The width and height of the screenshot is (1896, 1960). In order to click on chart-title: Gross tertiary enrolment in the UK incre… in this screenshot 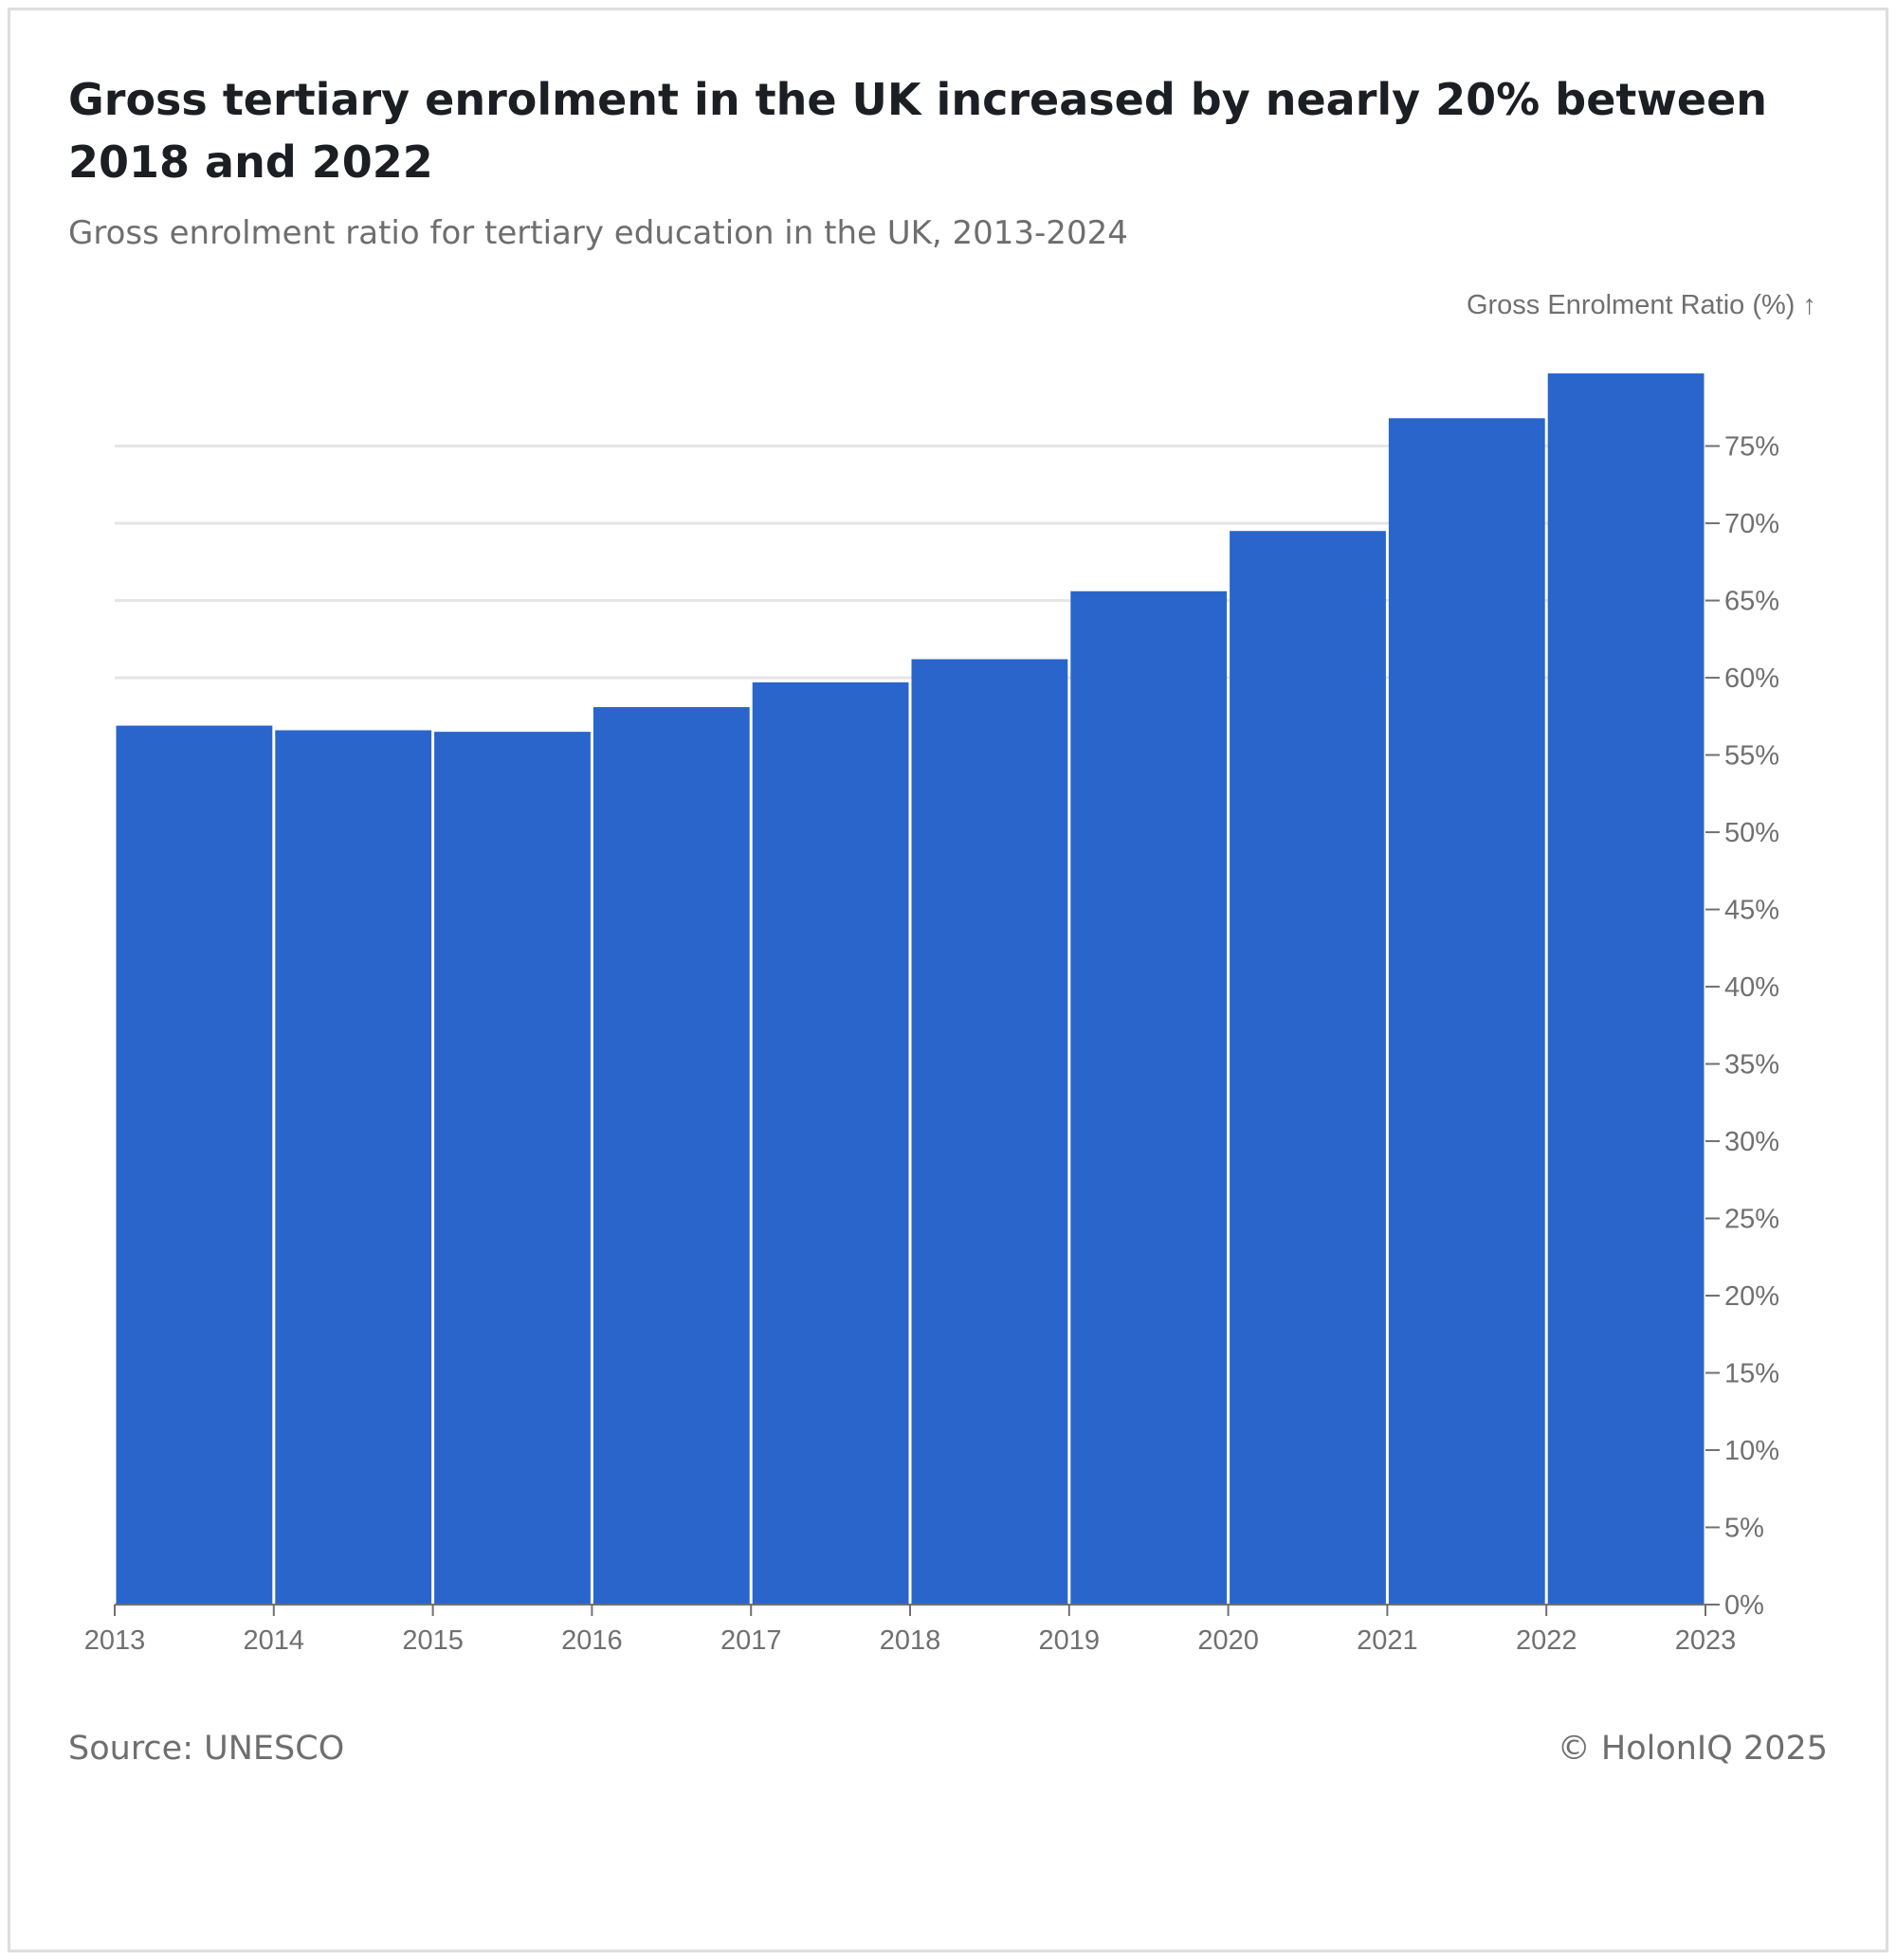, I will do `click(918, 131)`.